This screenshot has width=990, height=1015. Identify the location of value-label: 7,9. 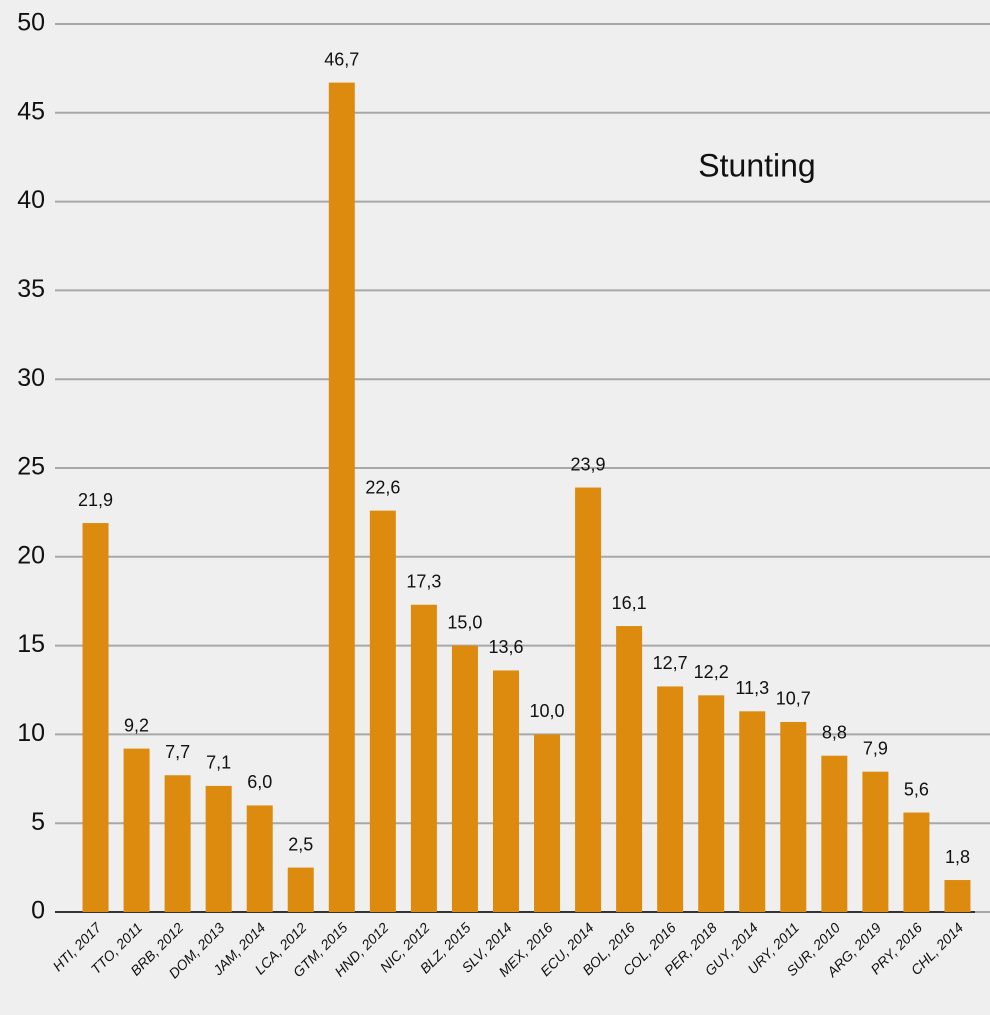
(875, 748).